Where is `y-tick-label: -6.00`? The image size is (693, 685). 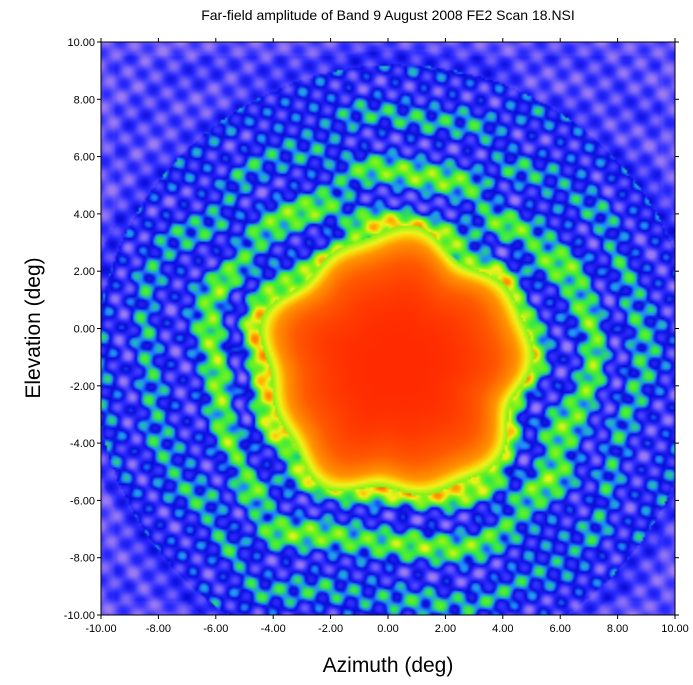 y-tick-label: -6.00 is located at coordinates (82, 501).